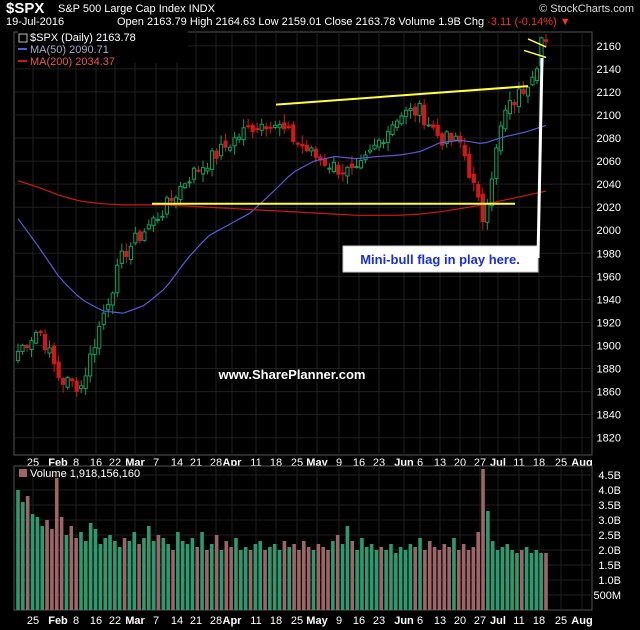  I want to click on price-tick-label: 2060, so click(609, 162).